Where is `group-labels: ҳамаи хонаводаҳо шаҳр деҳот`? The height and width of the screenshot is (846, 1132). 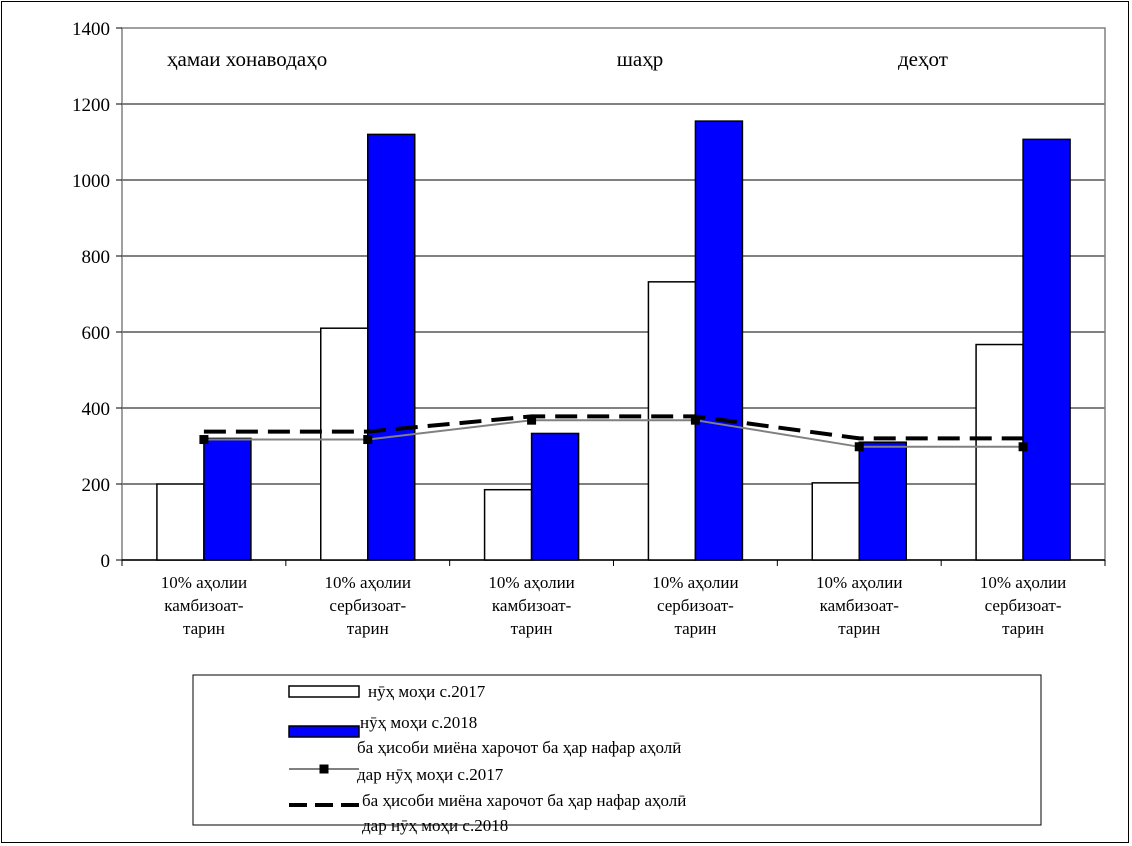 group-labels: ҳамаи хонаводаҳо шаҳр деҳот is located at coordinates (557, 59).